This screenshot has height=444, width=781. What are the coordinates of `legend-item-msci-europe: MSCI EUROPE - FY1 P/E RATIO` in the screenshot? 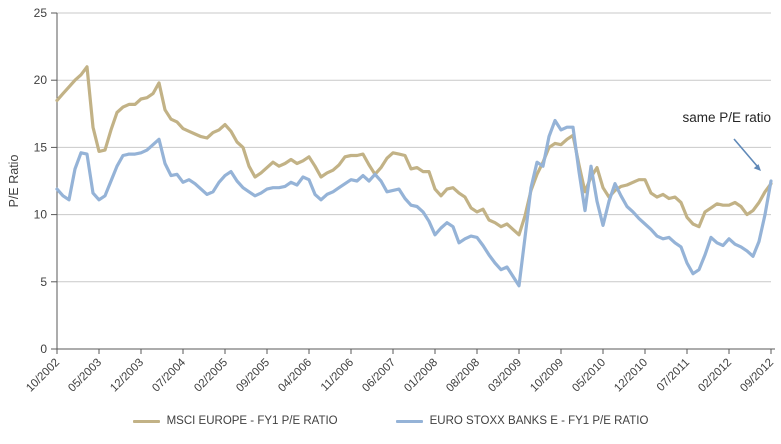 It's located at (235, 421).